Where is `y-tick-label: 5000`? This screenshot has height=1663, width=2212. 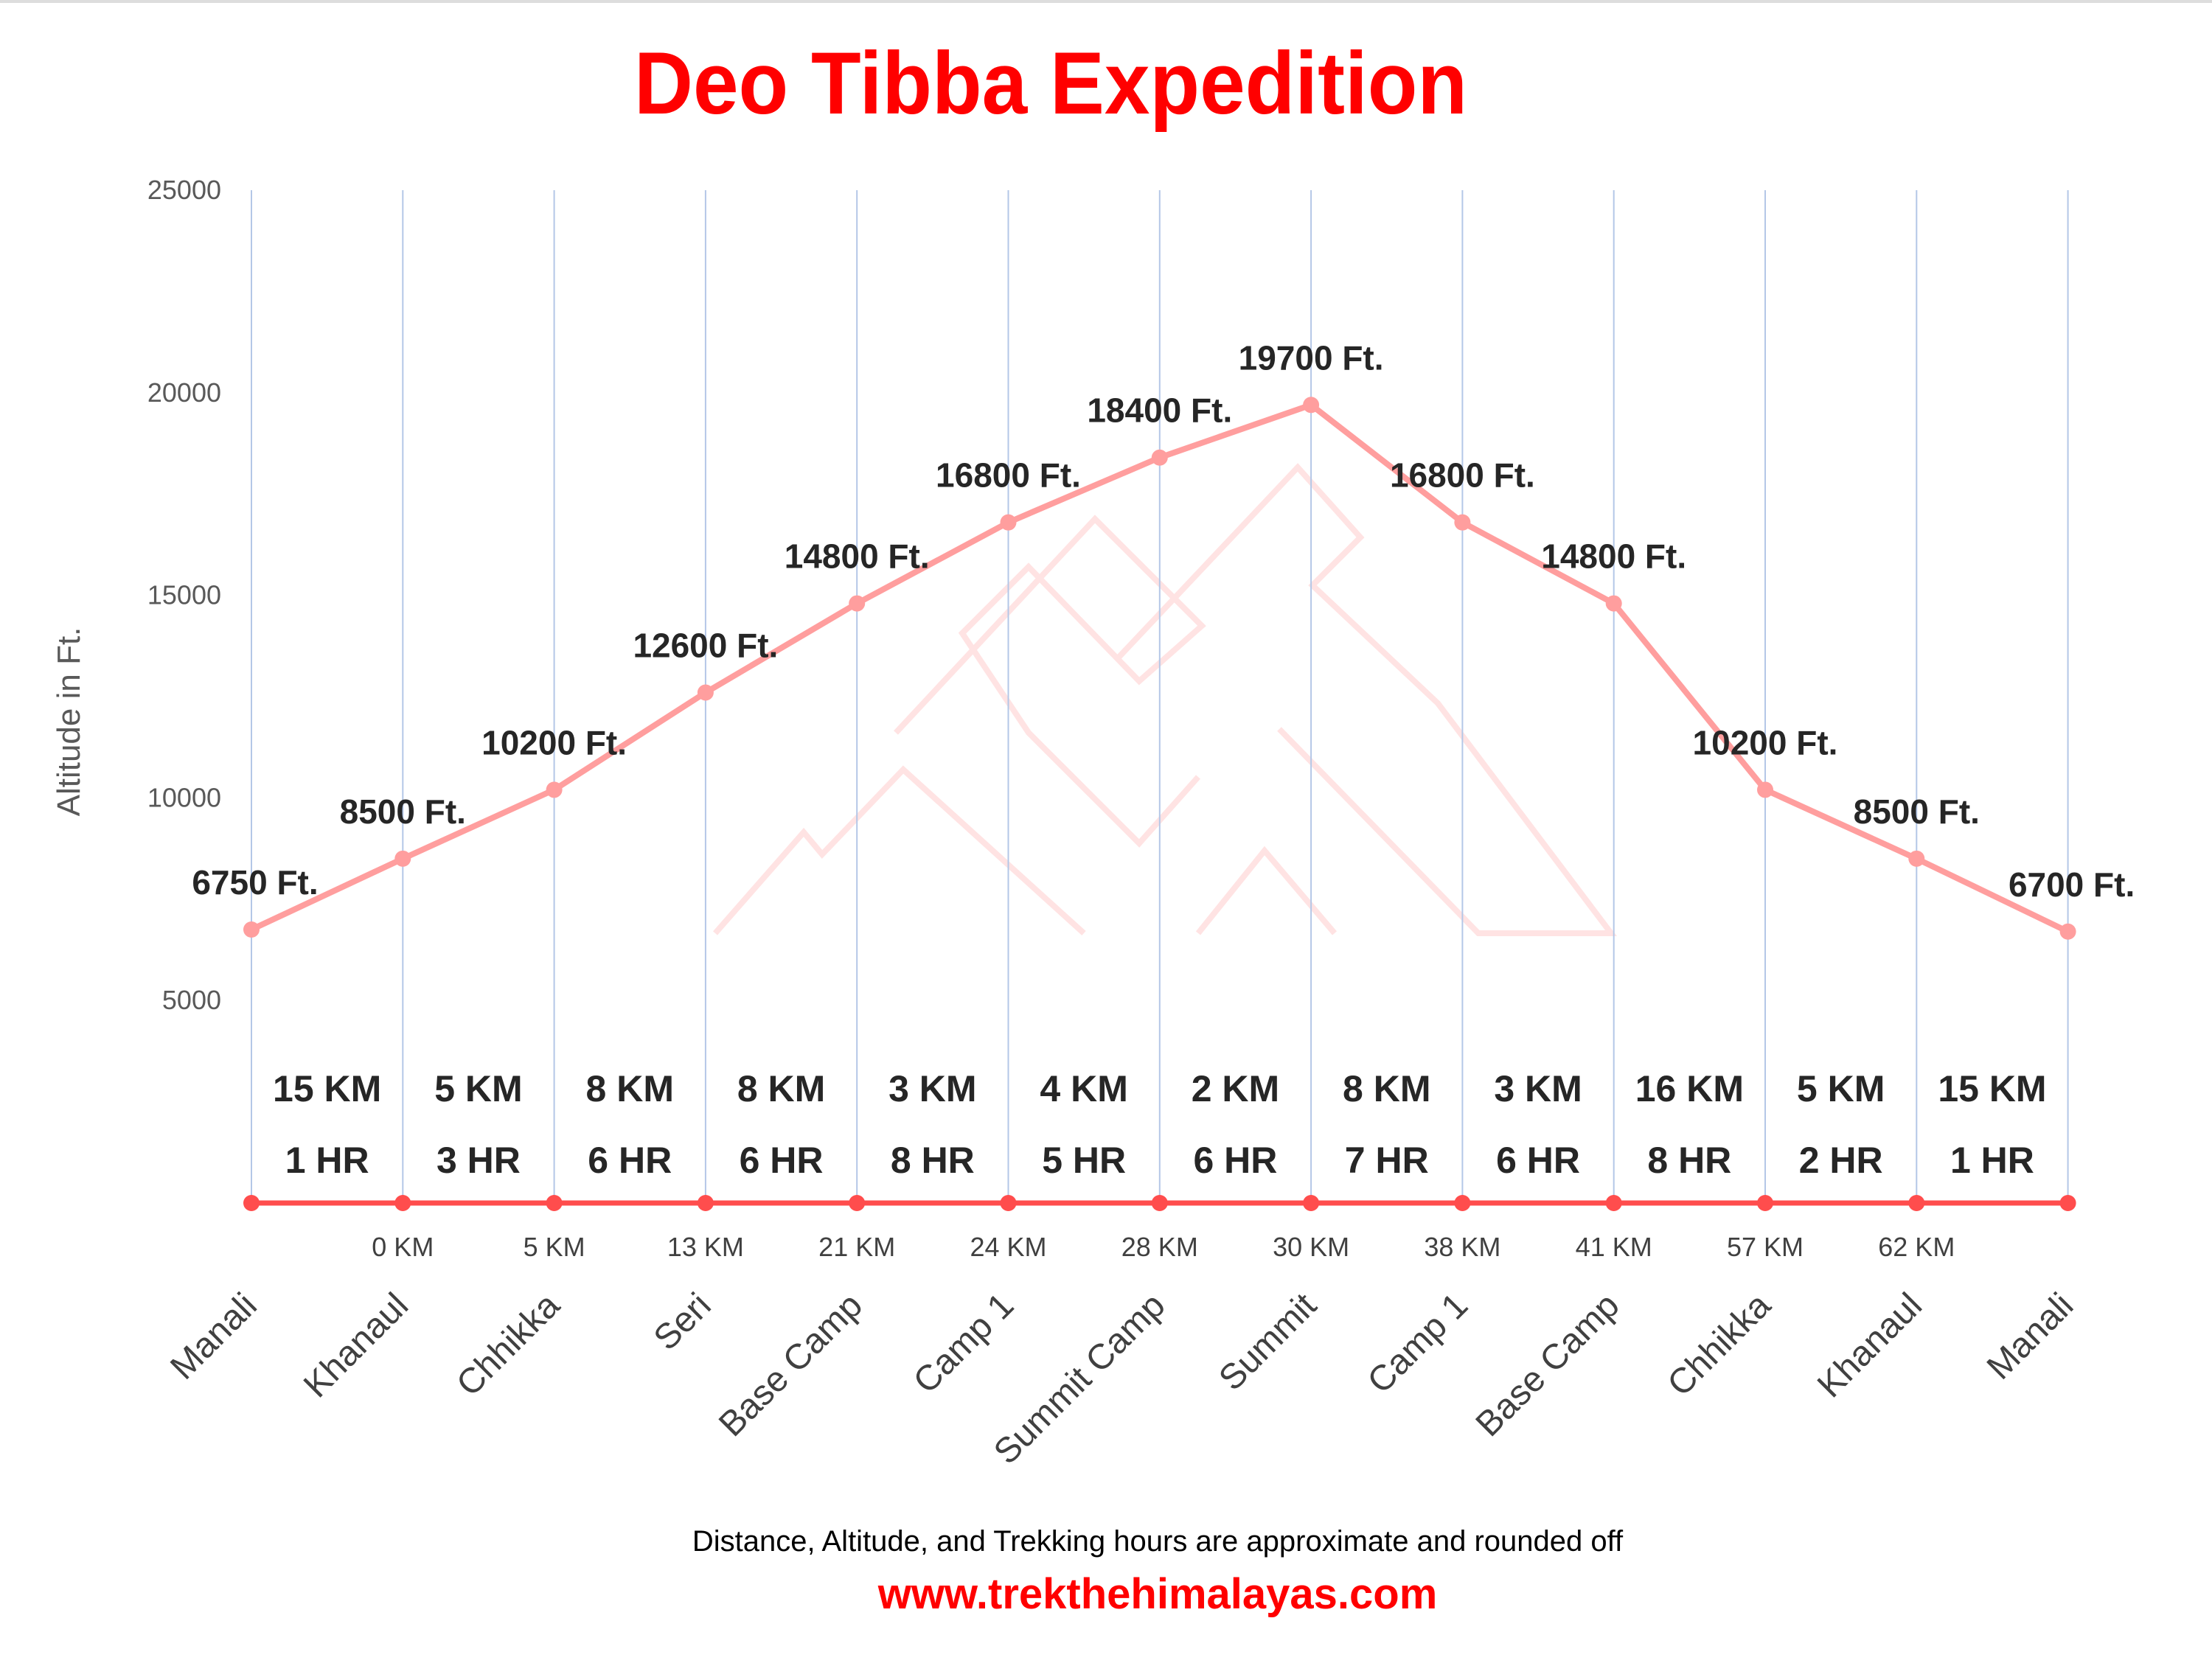
y-tick-label: 5000 is located at coordinates (191, 1000).